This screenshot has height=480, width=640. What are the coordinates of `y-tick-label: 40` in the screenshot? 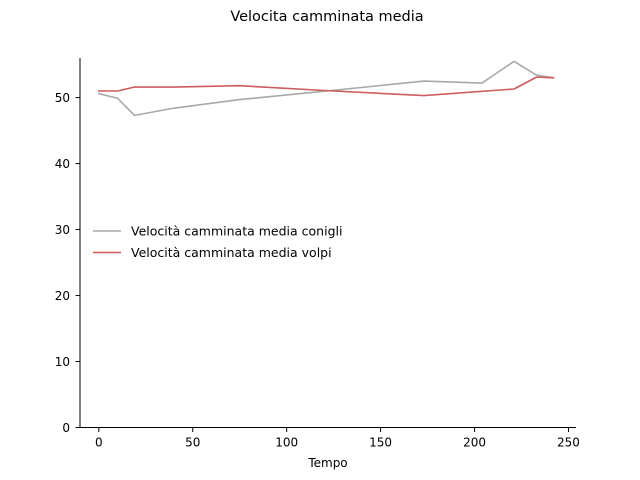 It's located at (62, 164).